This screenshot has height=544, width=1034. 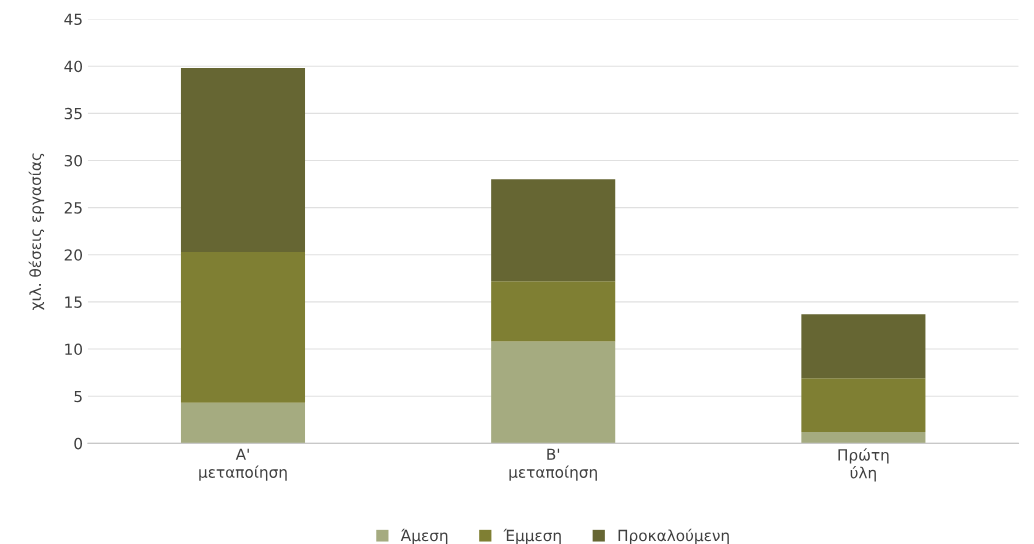 What do you see at coordinates (36, 231) in the screenshot?
I see `y-axis-title: χιλ. θέσεις εργασίας` at bounding box center [36, 231].